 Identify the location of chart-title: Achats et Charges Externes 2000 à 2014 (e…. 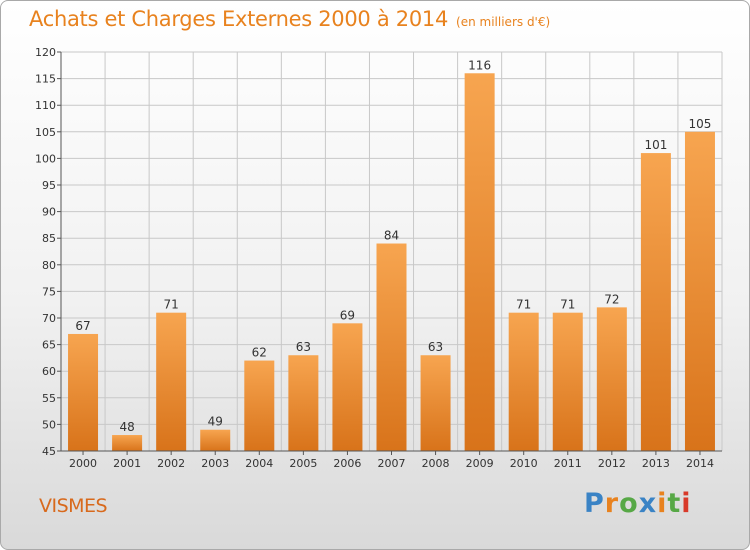
(289, 19).